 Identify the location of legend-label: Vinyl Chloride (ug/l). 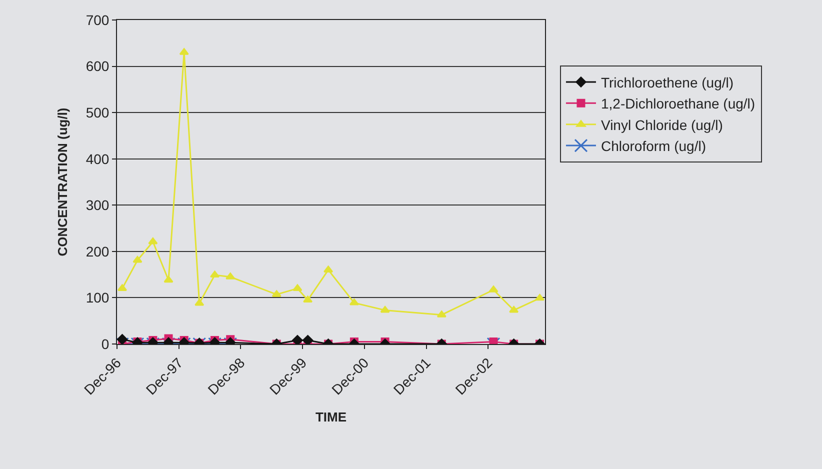
(661, 124).